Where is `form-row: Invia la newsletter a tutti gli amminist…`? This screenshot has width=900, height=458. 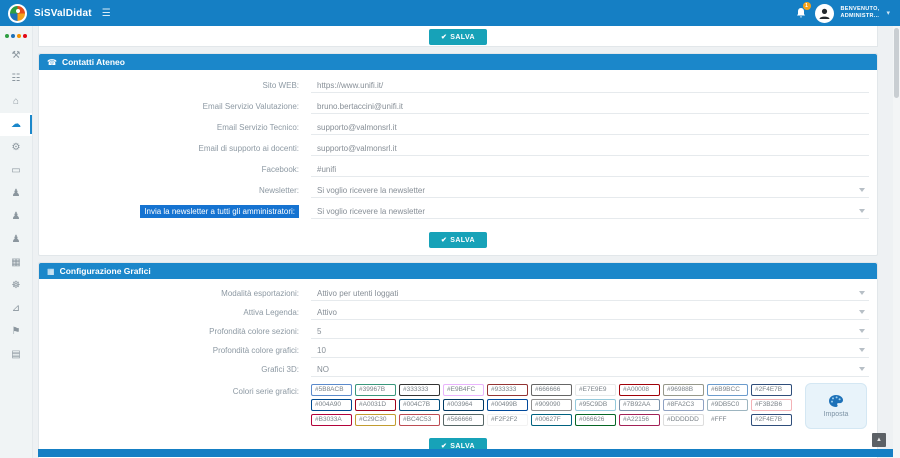
form-row: Invia la newsletter a tutti gli amminist… is located at coordinates (454, 211).